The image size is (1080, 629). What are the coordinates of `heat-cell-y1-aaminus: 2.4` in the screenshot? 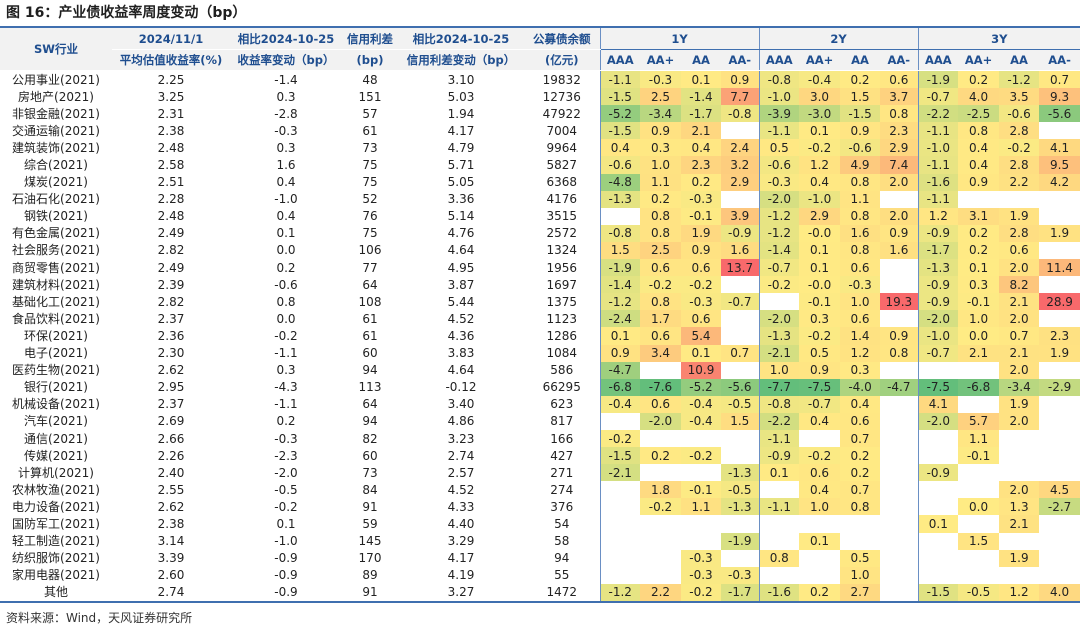 It's located at (740, 148).